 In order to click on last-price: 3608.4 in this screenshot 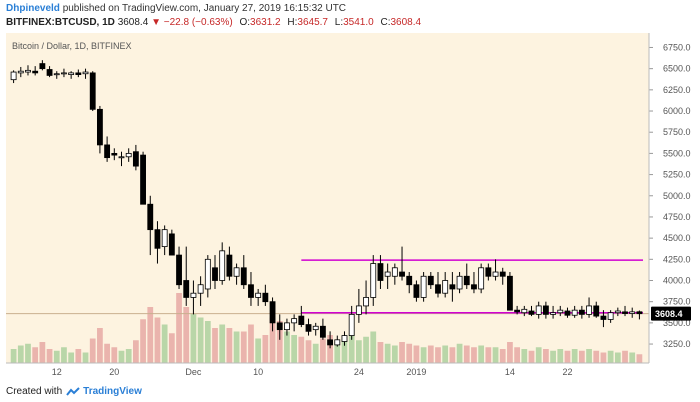, I will do `click(133, 22)`.